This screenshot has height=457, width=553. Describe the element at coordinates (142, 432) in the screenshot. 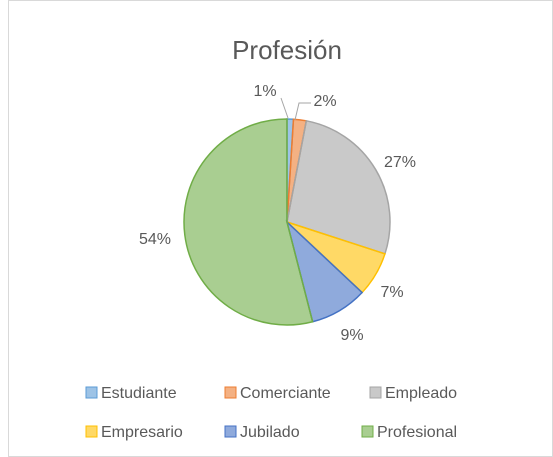

I see `legend-label: Empresario` at that location.